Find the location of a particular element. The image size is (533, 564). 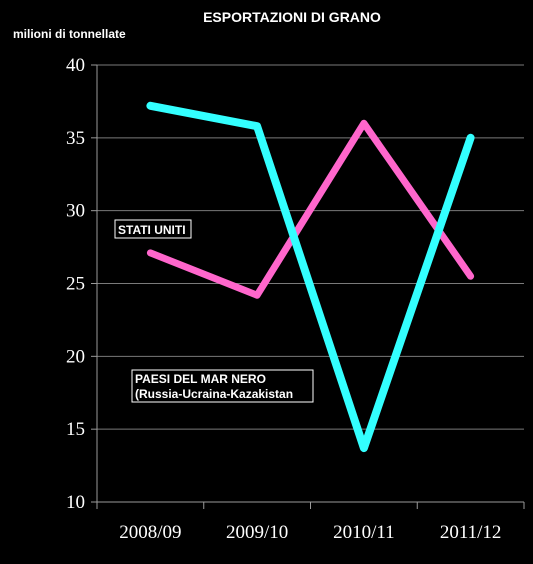

y-tick-label-30: 30 is located at coordinates (75, 211).